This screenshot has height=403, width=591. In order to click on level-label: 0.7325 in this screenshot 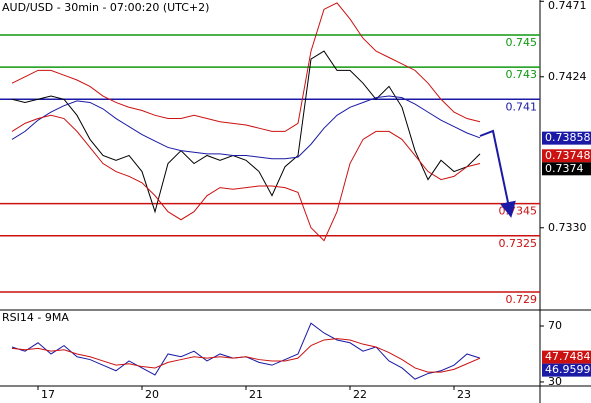, I will do `click(518, 243)`.